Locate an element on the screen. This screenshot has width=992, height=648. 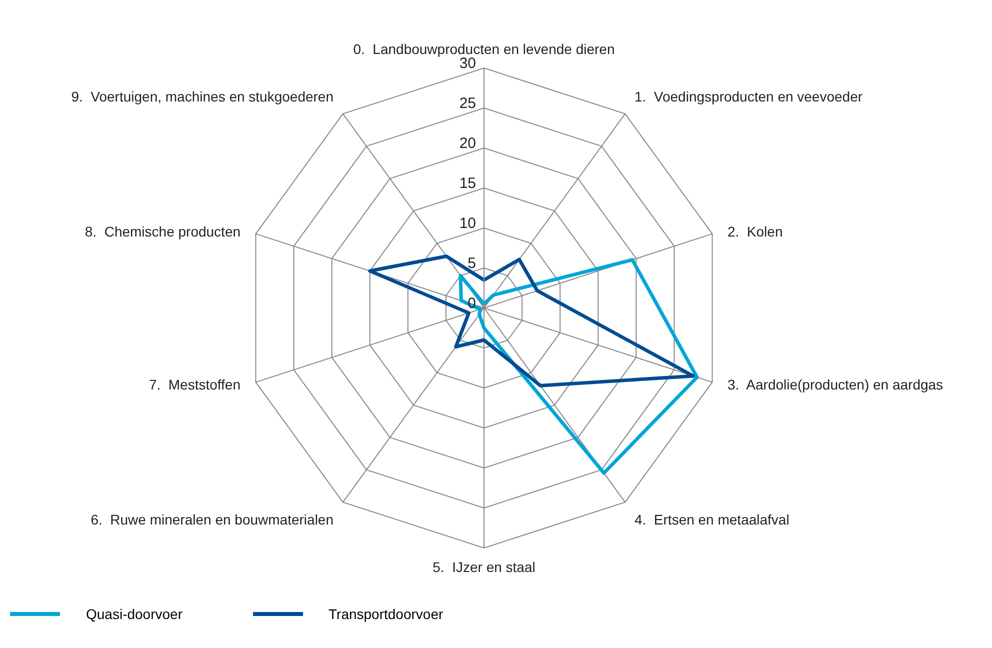
spoke-label: 4. Ertsen en metaalafval is located at coordinates (712, 520).